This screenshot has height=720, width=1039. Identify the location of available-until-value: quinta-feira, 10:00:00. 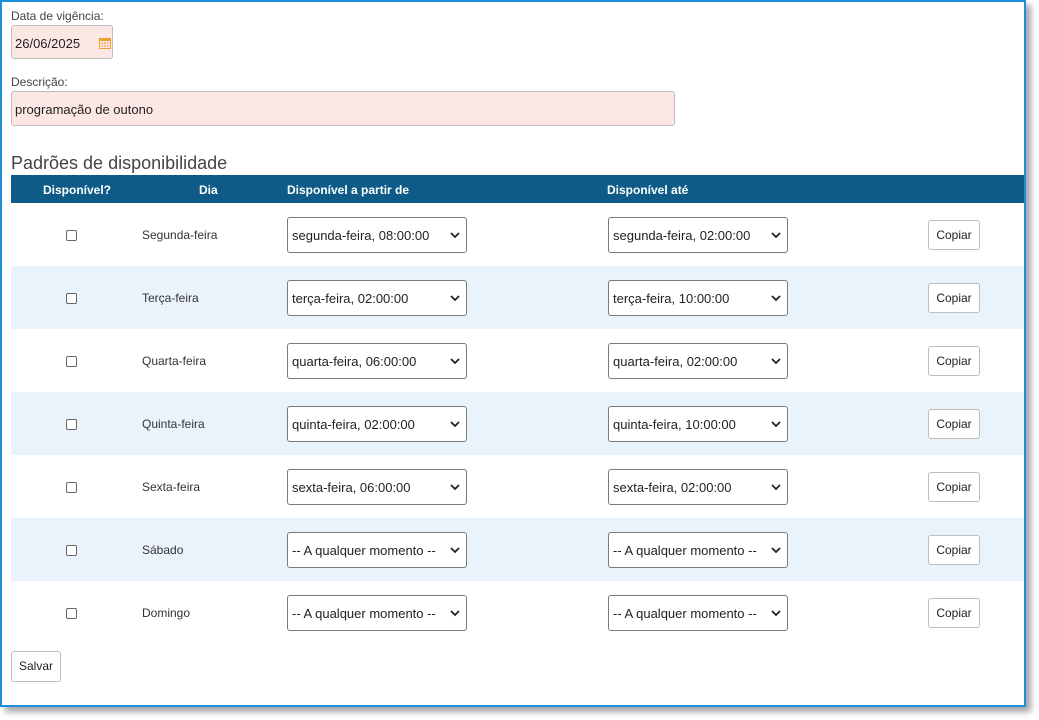
(674, 424).